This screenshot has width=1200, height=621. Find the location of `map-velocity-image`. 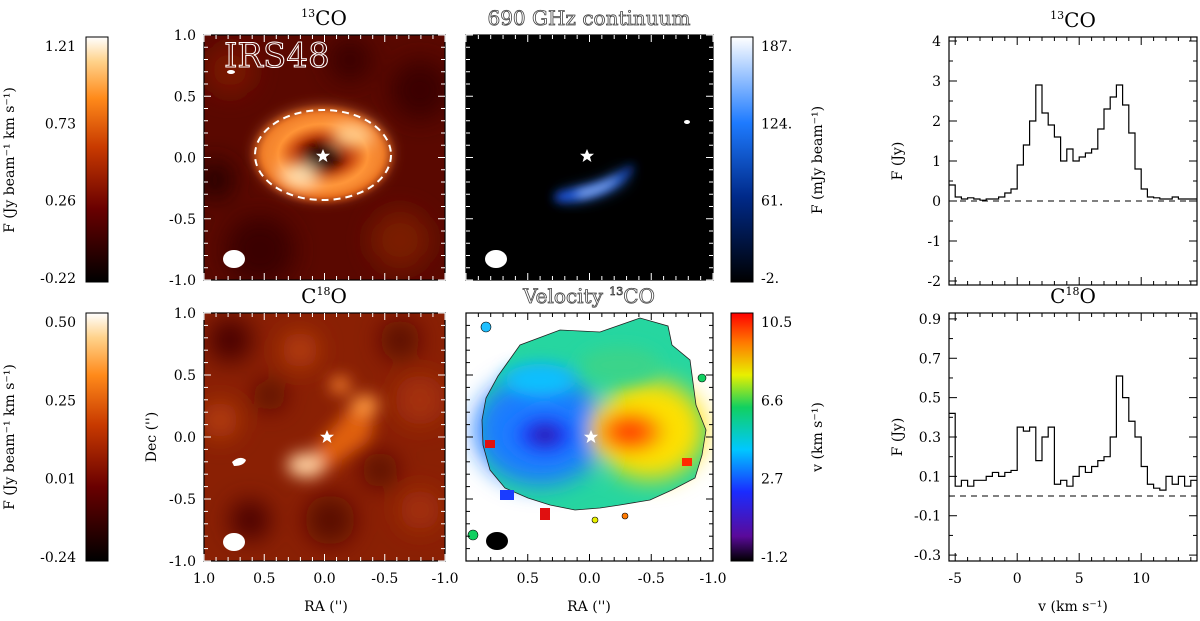

map-velocity-image is located at coordinates (589, 437).